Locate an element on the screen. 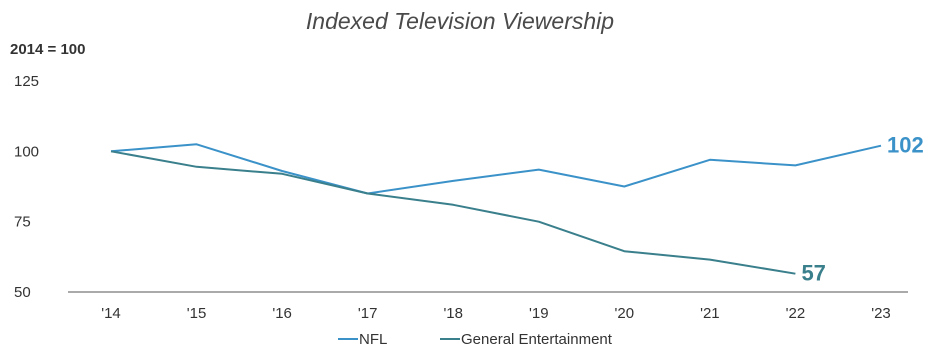  x-tick-label: '18 is located at coordinates (453, 313).